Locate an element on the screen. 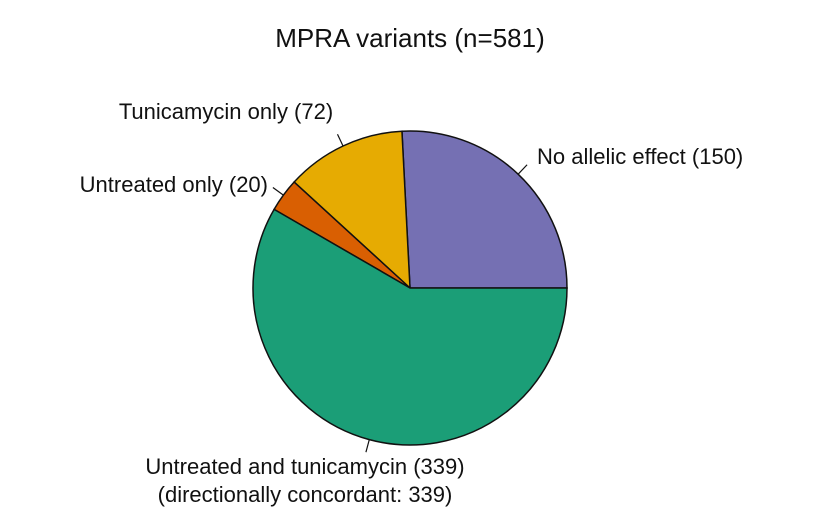  slice-label: Untreated and tunicamycin (339) is located at coordinates (304, 466).